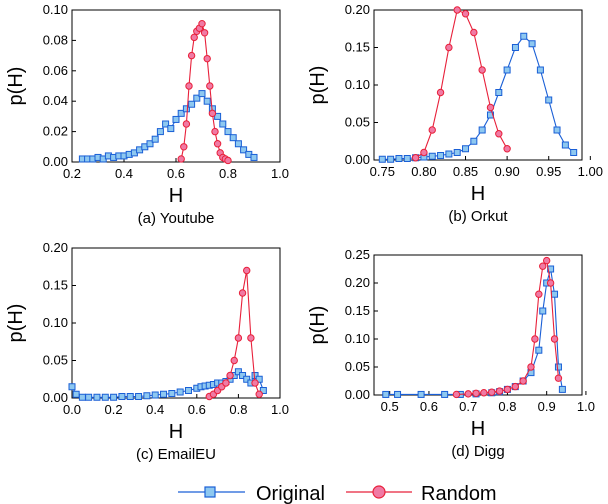 This screenshot has width=608, height=504. I want to click on y-tick-label: 0.08, so click(55, 39).